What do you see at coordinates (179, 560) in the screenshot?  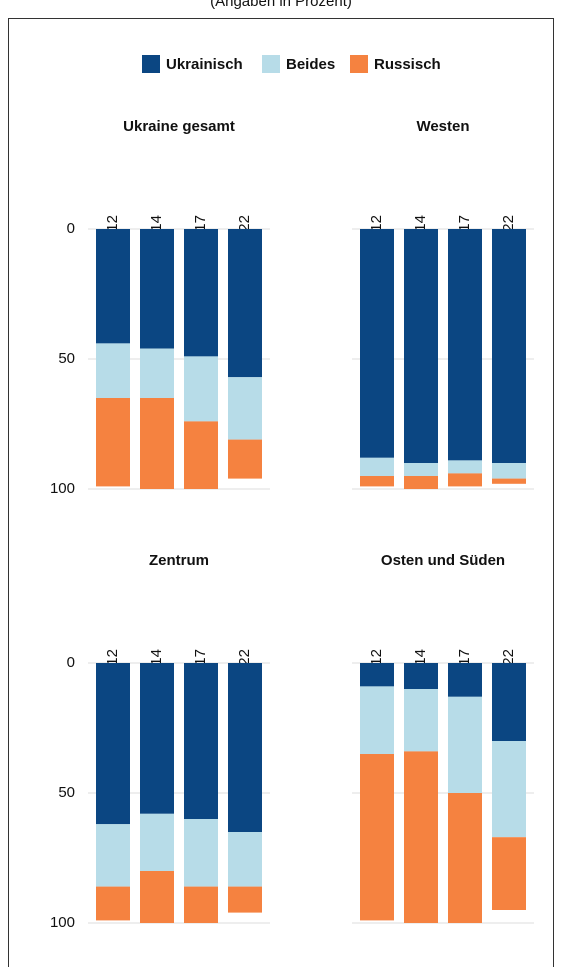 I see `panel-title: Zentrum` at bounding box center [179, 560].